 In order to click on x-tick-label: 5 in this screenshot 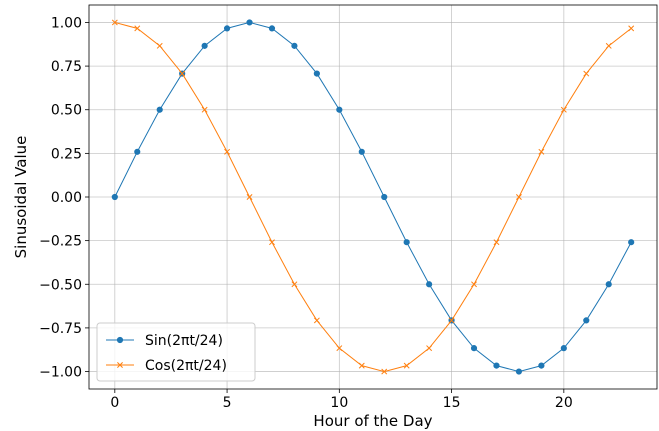, I will do `click(227, 403)`.